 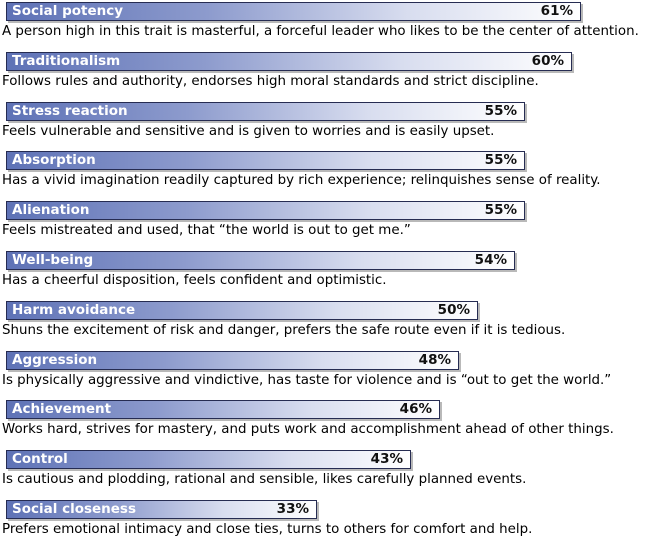 I want to click on bar-label: Well-being, so click(x=53, y=260).